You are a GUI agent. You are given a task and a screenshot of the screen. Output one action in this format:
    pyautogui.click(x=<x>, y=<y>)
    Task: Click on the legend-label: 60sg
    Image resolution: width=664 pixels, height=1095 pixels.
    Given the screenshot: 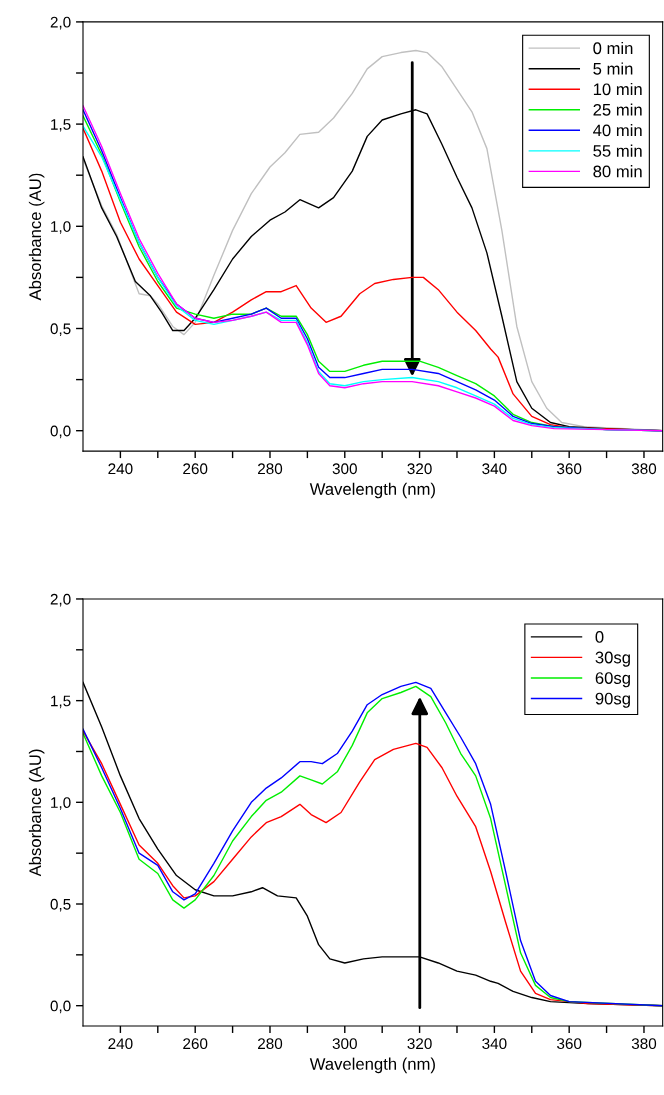 What is the action you would take?
    pyautogui.click(x=612, y=680)
    